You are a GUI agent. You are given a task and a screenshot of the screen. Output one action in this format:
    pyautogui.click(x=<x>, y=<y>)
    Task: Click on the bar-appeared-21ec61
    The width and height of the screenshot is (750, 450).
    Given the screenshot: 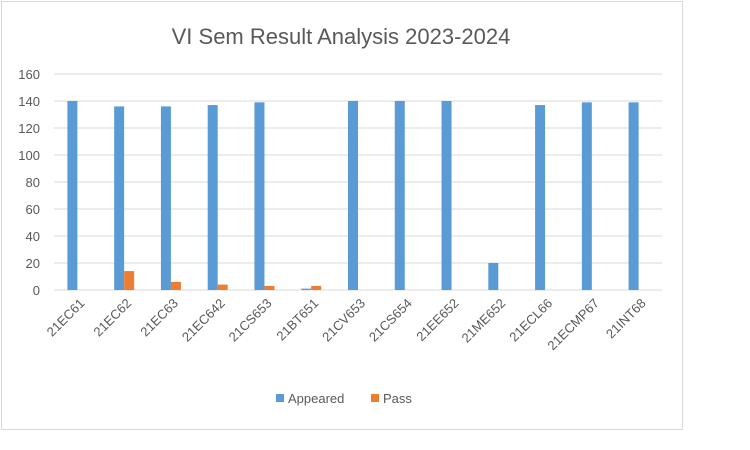 What is the action you would take?
    pyautogui.click(x=72, y=195)
    